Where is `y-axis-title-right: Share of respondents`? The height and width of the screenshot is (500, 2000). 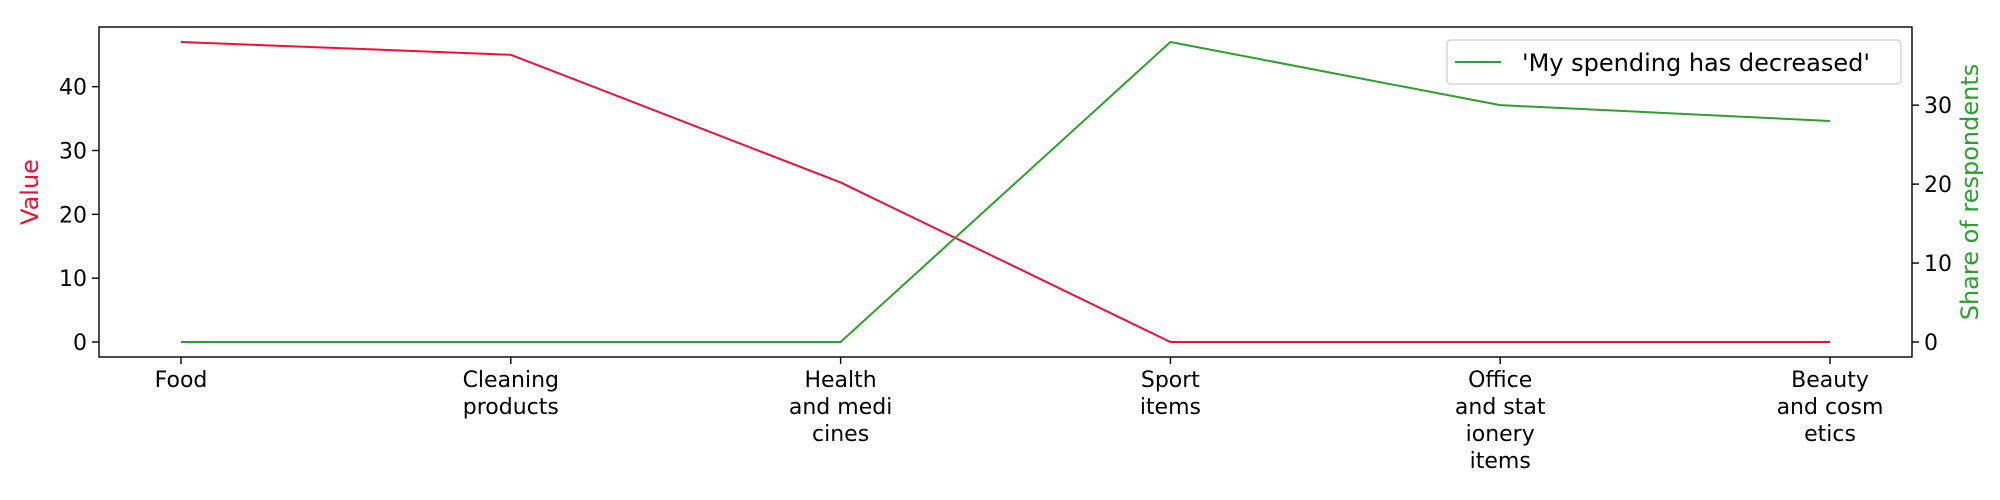
y-axis-title-right: Share of respondents is located at coordinates (1970, 192).